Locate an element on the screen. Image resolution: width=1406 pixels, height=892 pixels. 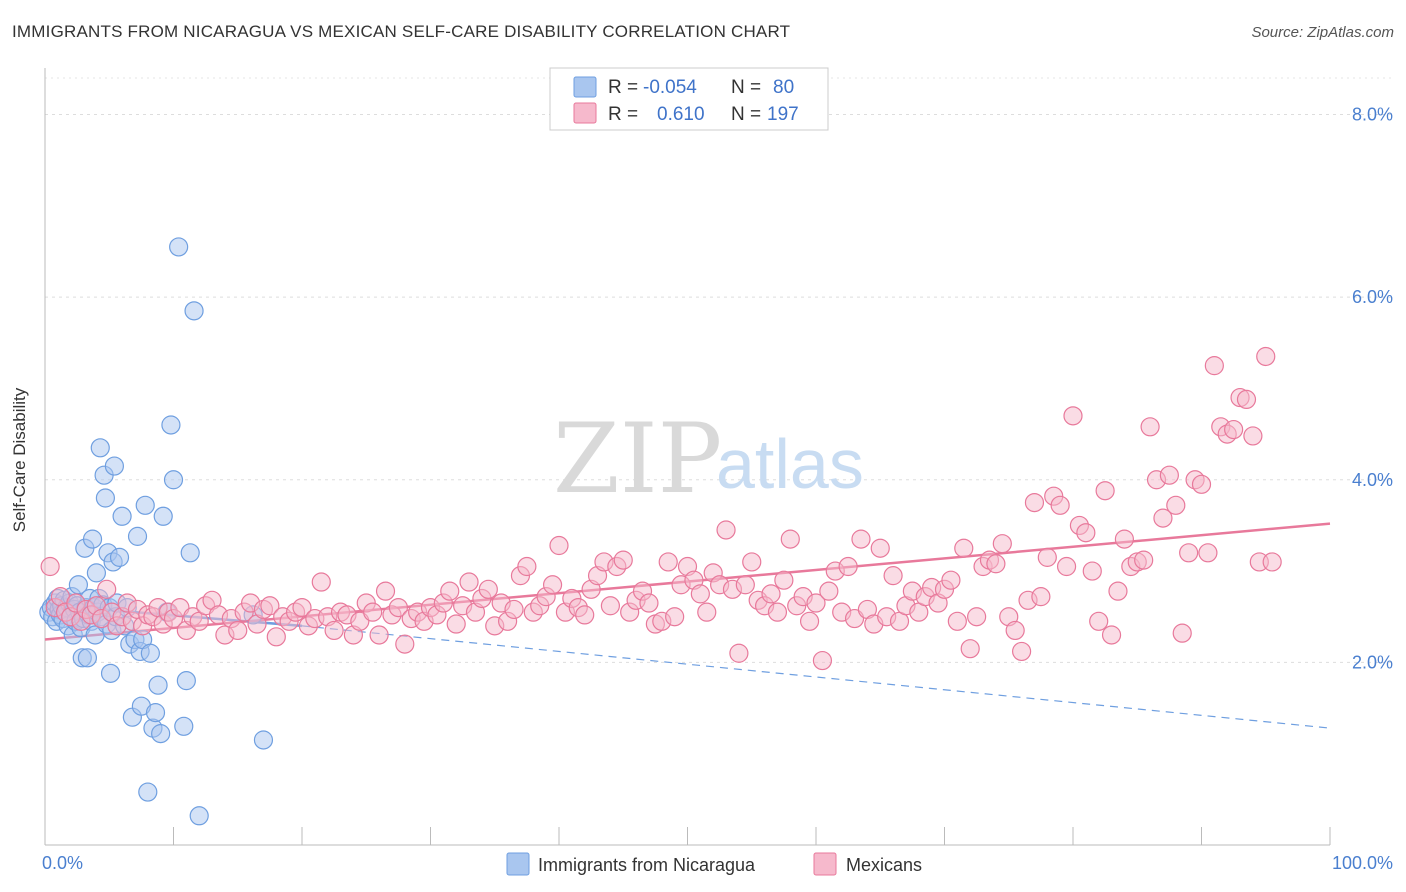
stats-n-value-1: 80 is located at coordinates (783, 87).